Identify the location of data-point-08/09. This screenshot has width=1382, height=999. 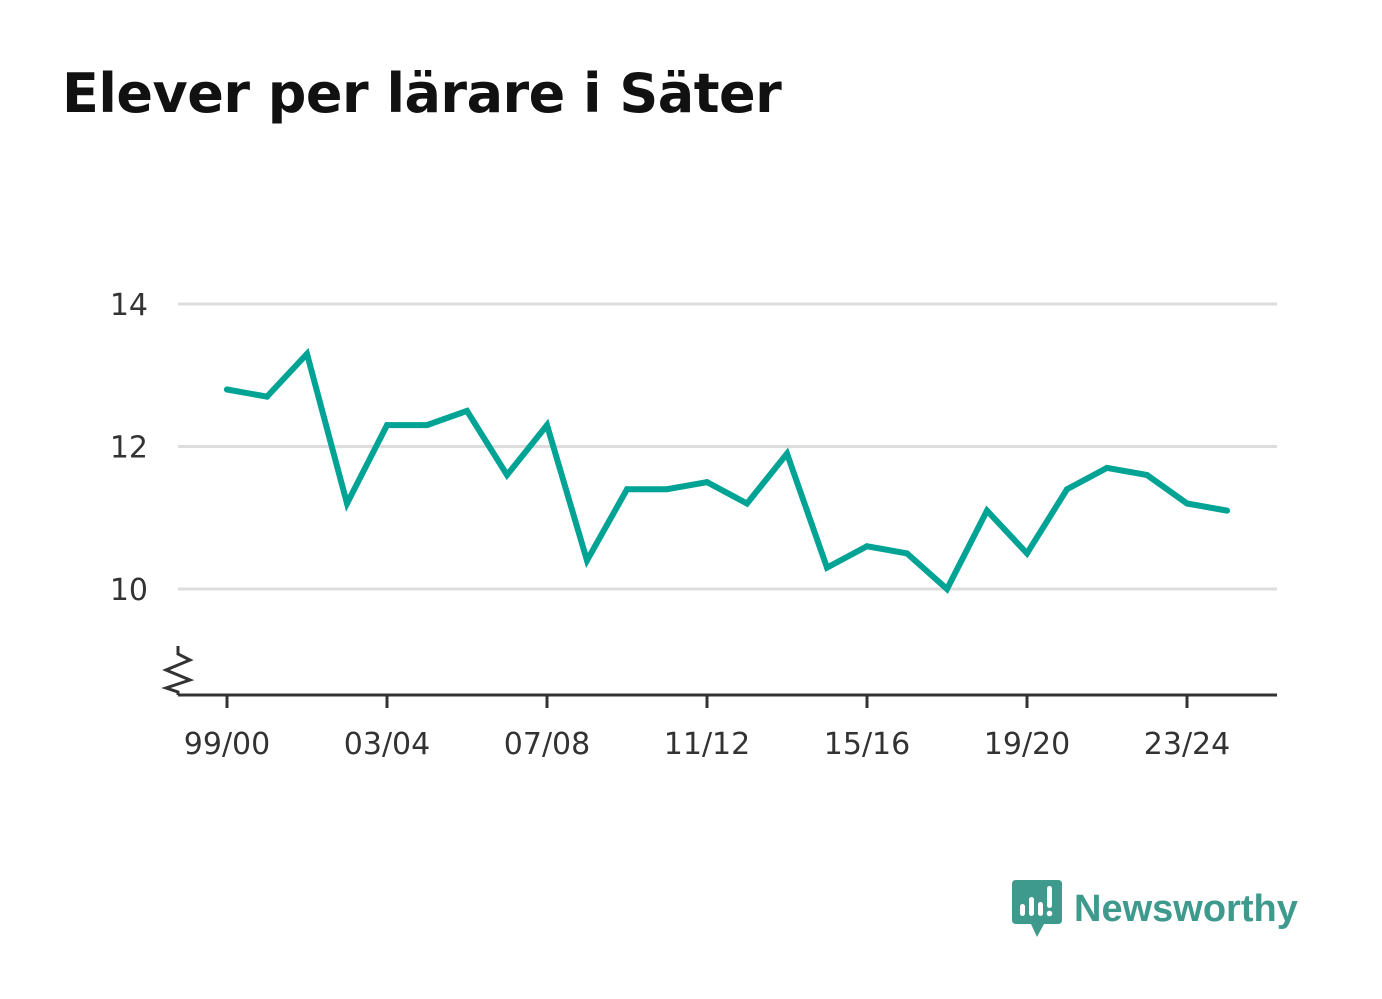
(587, 560).